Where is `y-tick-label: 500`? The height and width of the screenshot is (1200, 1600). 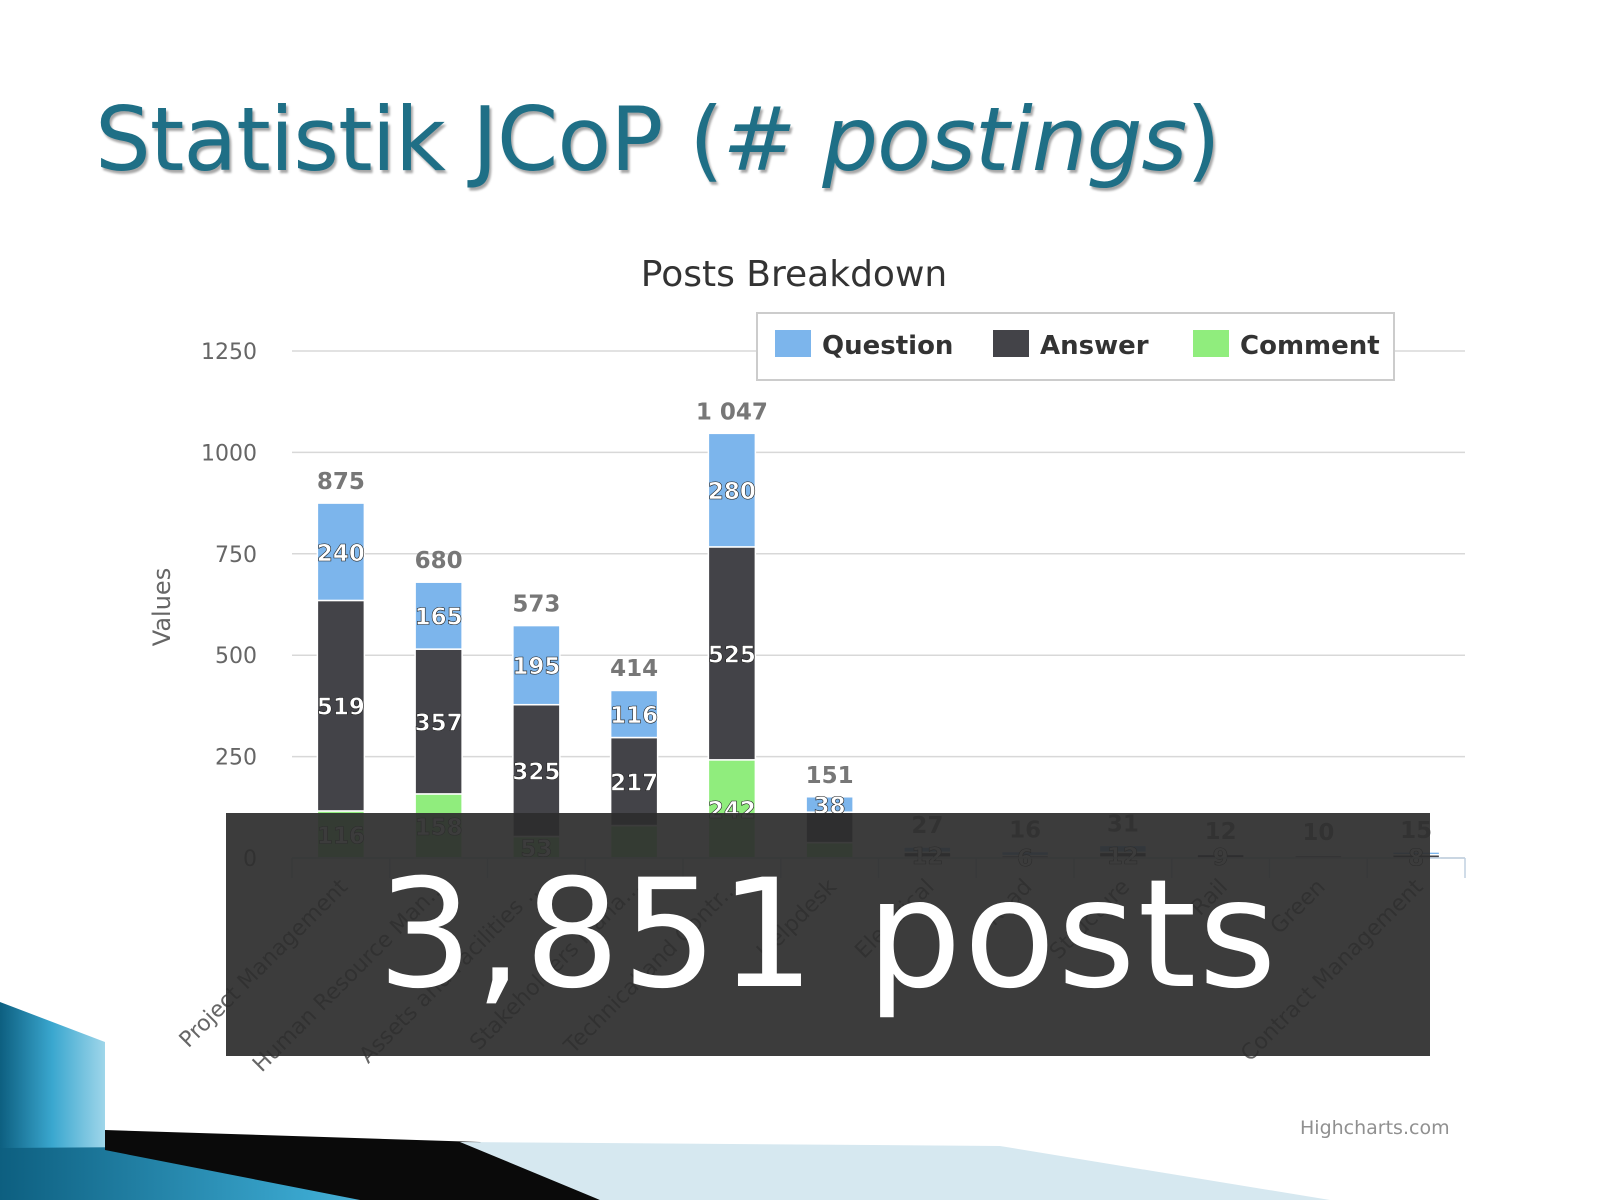 y-tick-label: 500 is located at coordinates (236, 656).